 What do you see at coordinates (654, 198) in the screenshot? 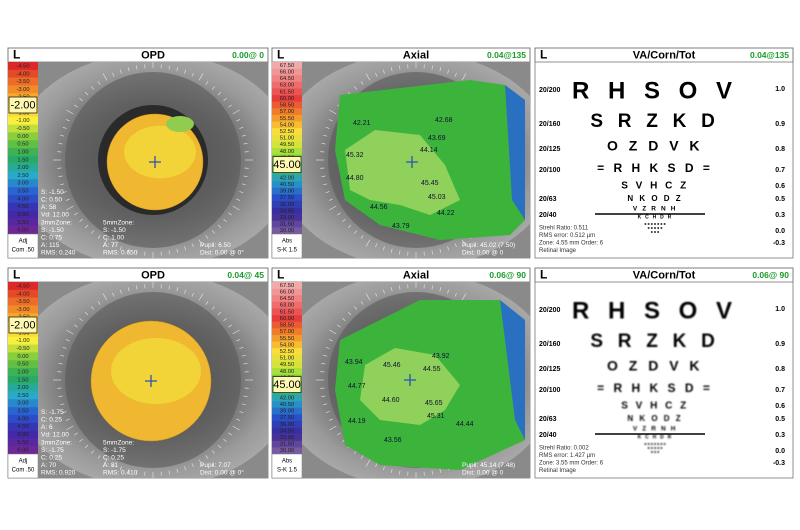
I see `letter-row: N K O D Z` at bounding box center [654, 198].